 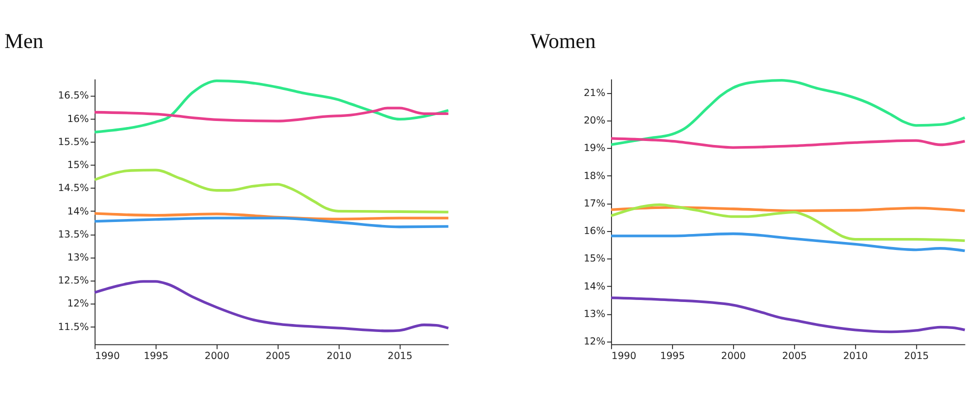 I want to click on y-tick-label: 16.5%, so click(x=73, y=96).